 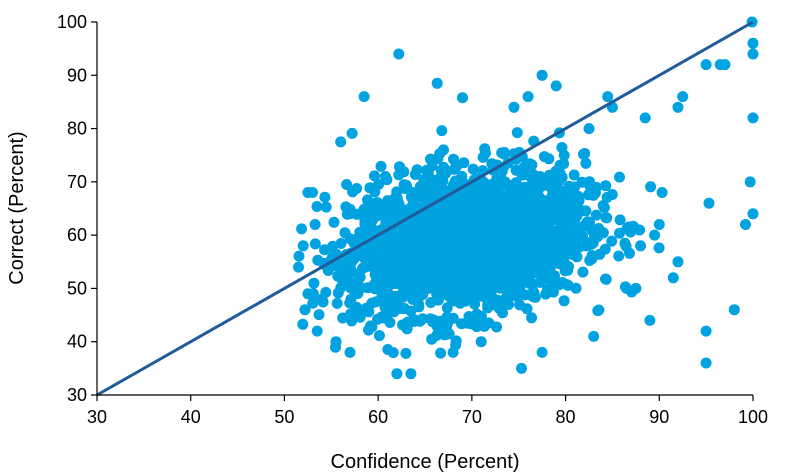 What do you see at coordinates (425, 461) in the screenshot?
I see `x-axis-title: Confidence (Percent)` at bounding box center [425, 461].